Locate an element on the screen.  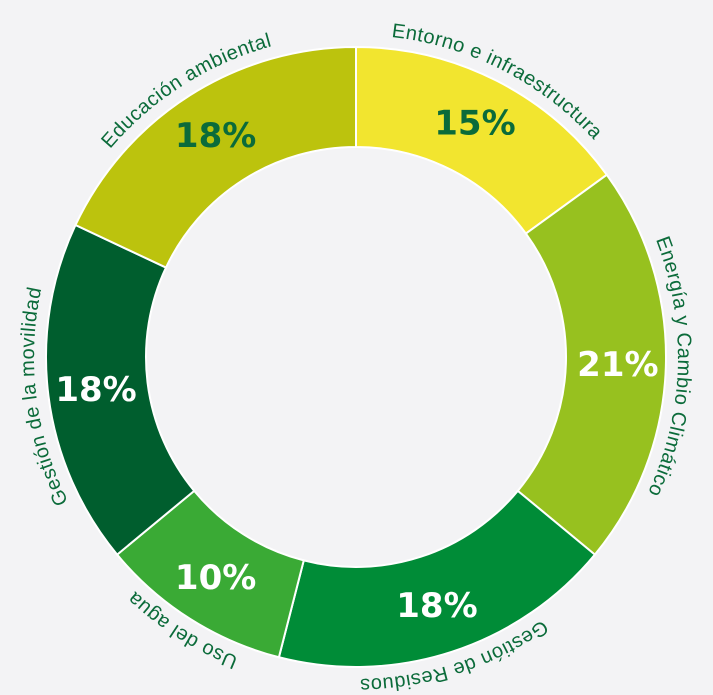
pct-label-gestion-de-residuos: 18% is located at coordinates (436, 606).